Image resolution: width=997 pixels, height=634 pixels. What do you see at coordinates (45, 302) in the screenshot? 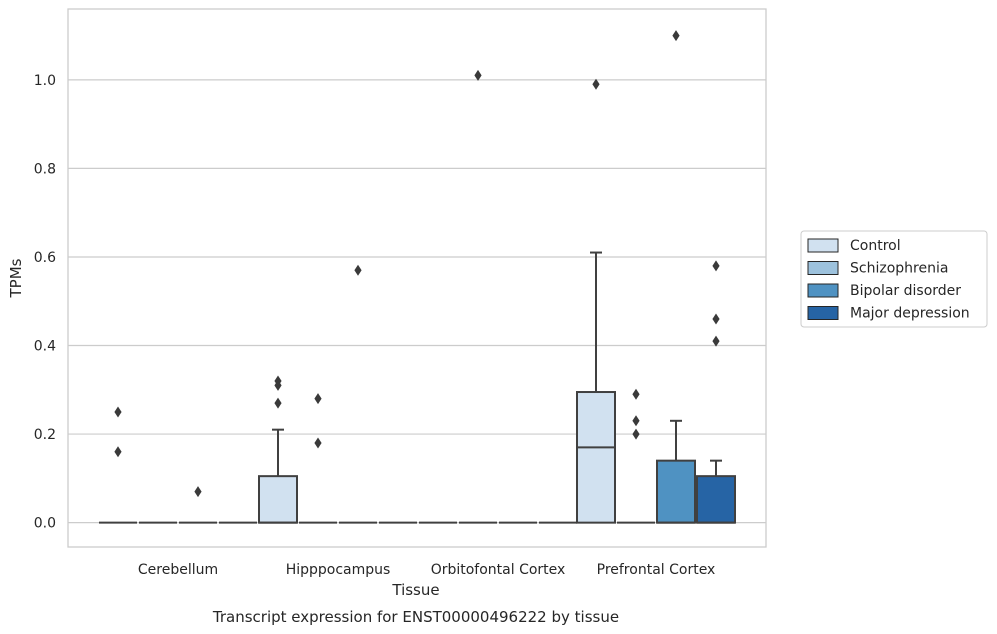
I see `y-axis-ticks: 0.0 0.2 0.4 0.6 0.8 1.0` at bounding box center [45, 302].